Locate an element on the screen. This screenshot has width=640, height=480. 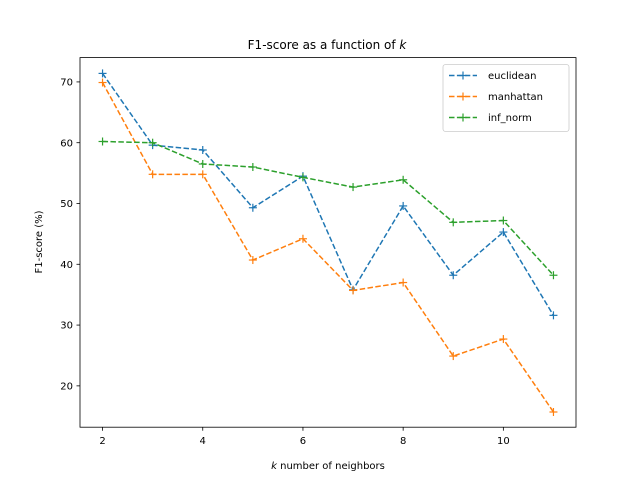
y-tick-label: 50 is located at coordinates (66, 204).